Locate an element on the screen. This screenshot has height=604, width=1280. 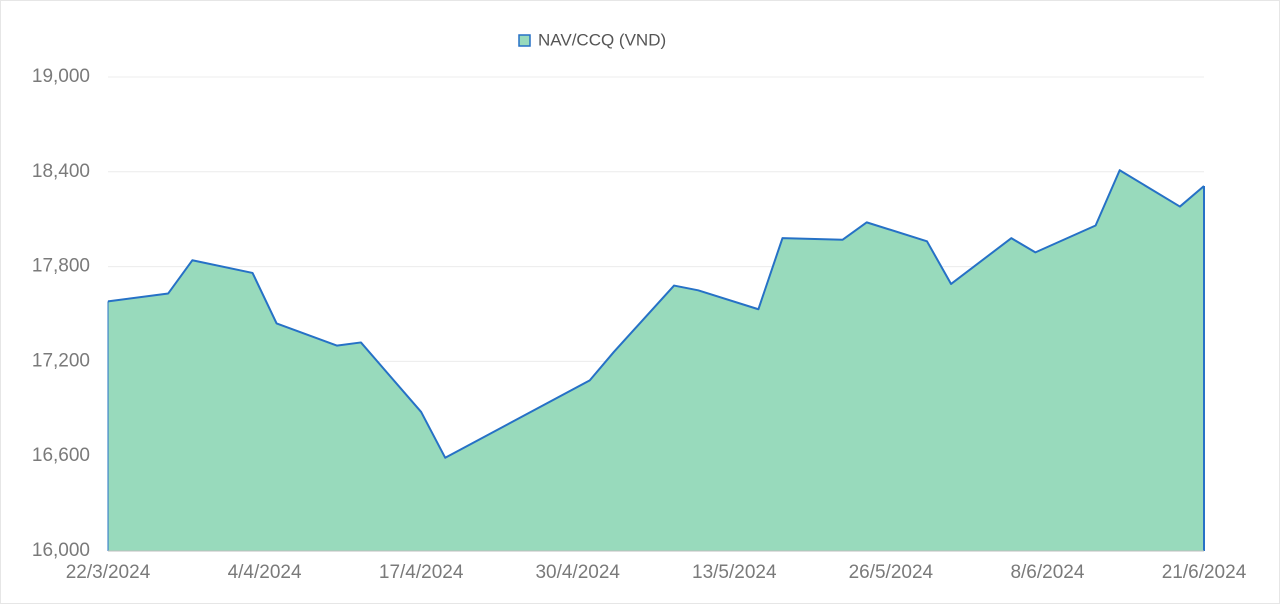
x-tick-label: 21/6/2024 is located at coordinates (1204, 572).